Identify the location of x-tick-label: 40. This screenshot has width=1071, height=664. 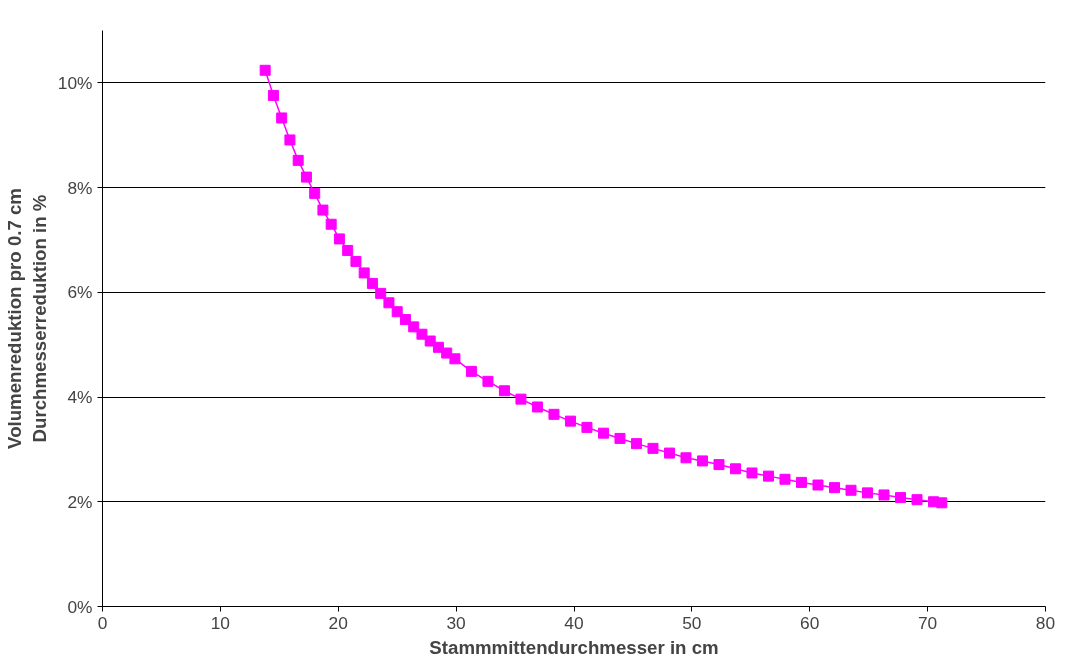
(574, 622).